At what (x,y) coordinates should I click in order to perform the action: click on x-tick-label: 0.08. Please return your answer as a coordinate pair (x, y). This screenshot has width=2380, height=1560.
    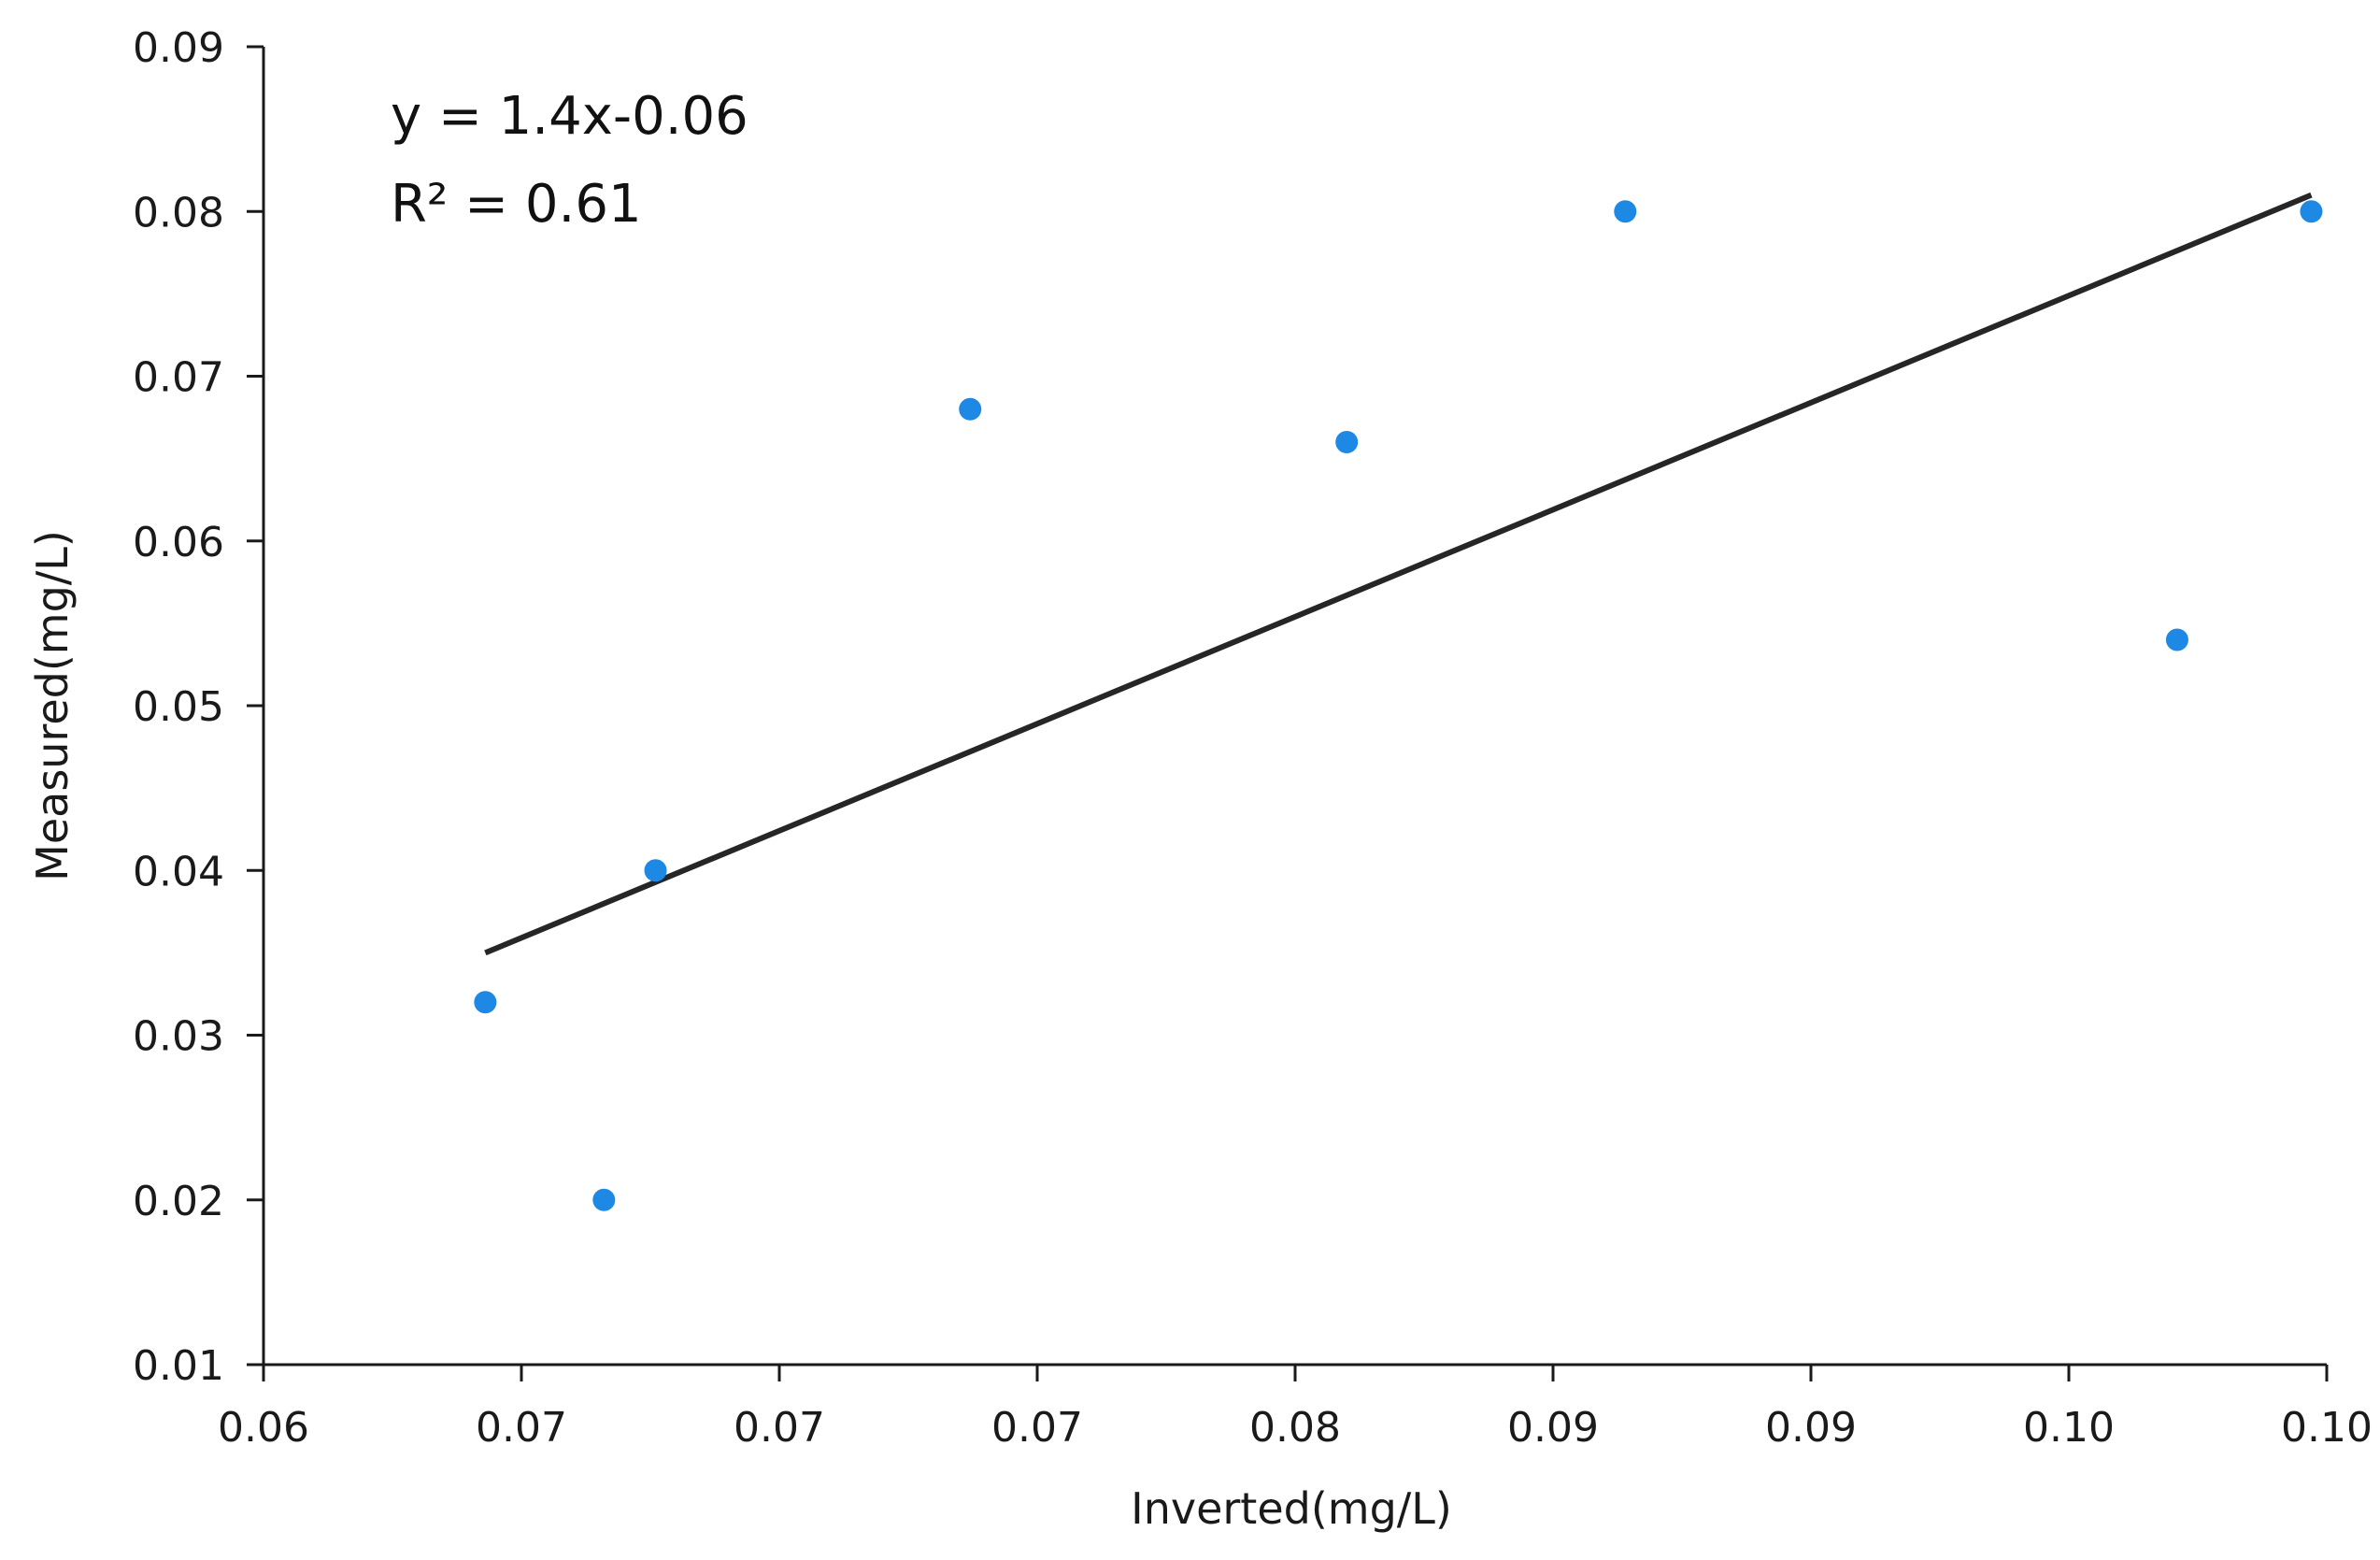
    Looking at the image, I should click on (1295, 1428).